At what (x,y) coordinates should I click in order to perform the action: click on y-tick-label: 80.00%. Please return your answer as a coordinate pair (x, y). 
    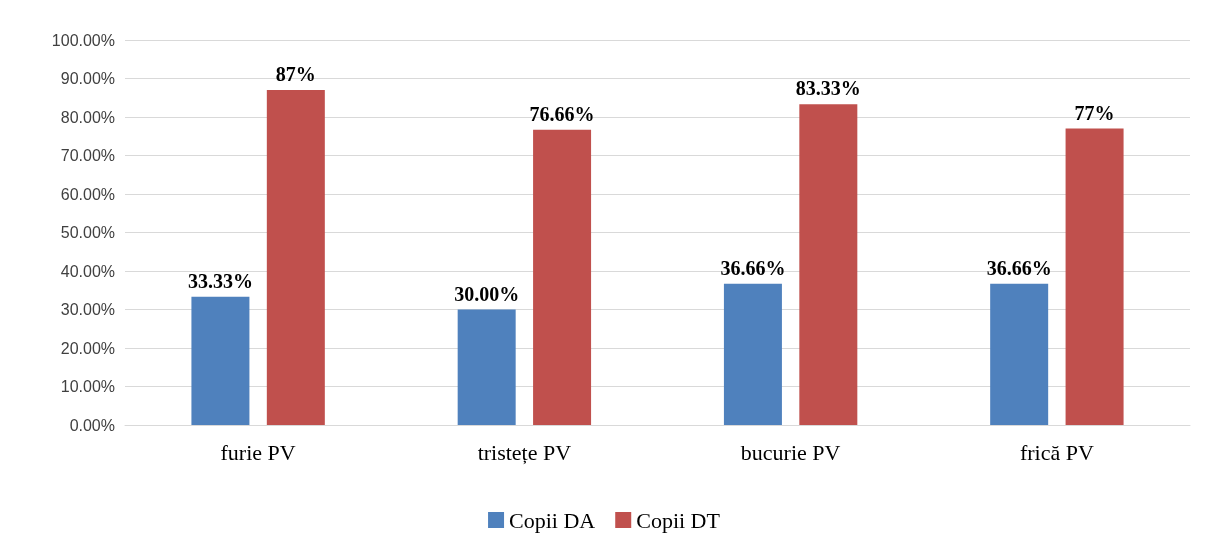
    Looking at the image, I should click on (87, 117).